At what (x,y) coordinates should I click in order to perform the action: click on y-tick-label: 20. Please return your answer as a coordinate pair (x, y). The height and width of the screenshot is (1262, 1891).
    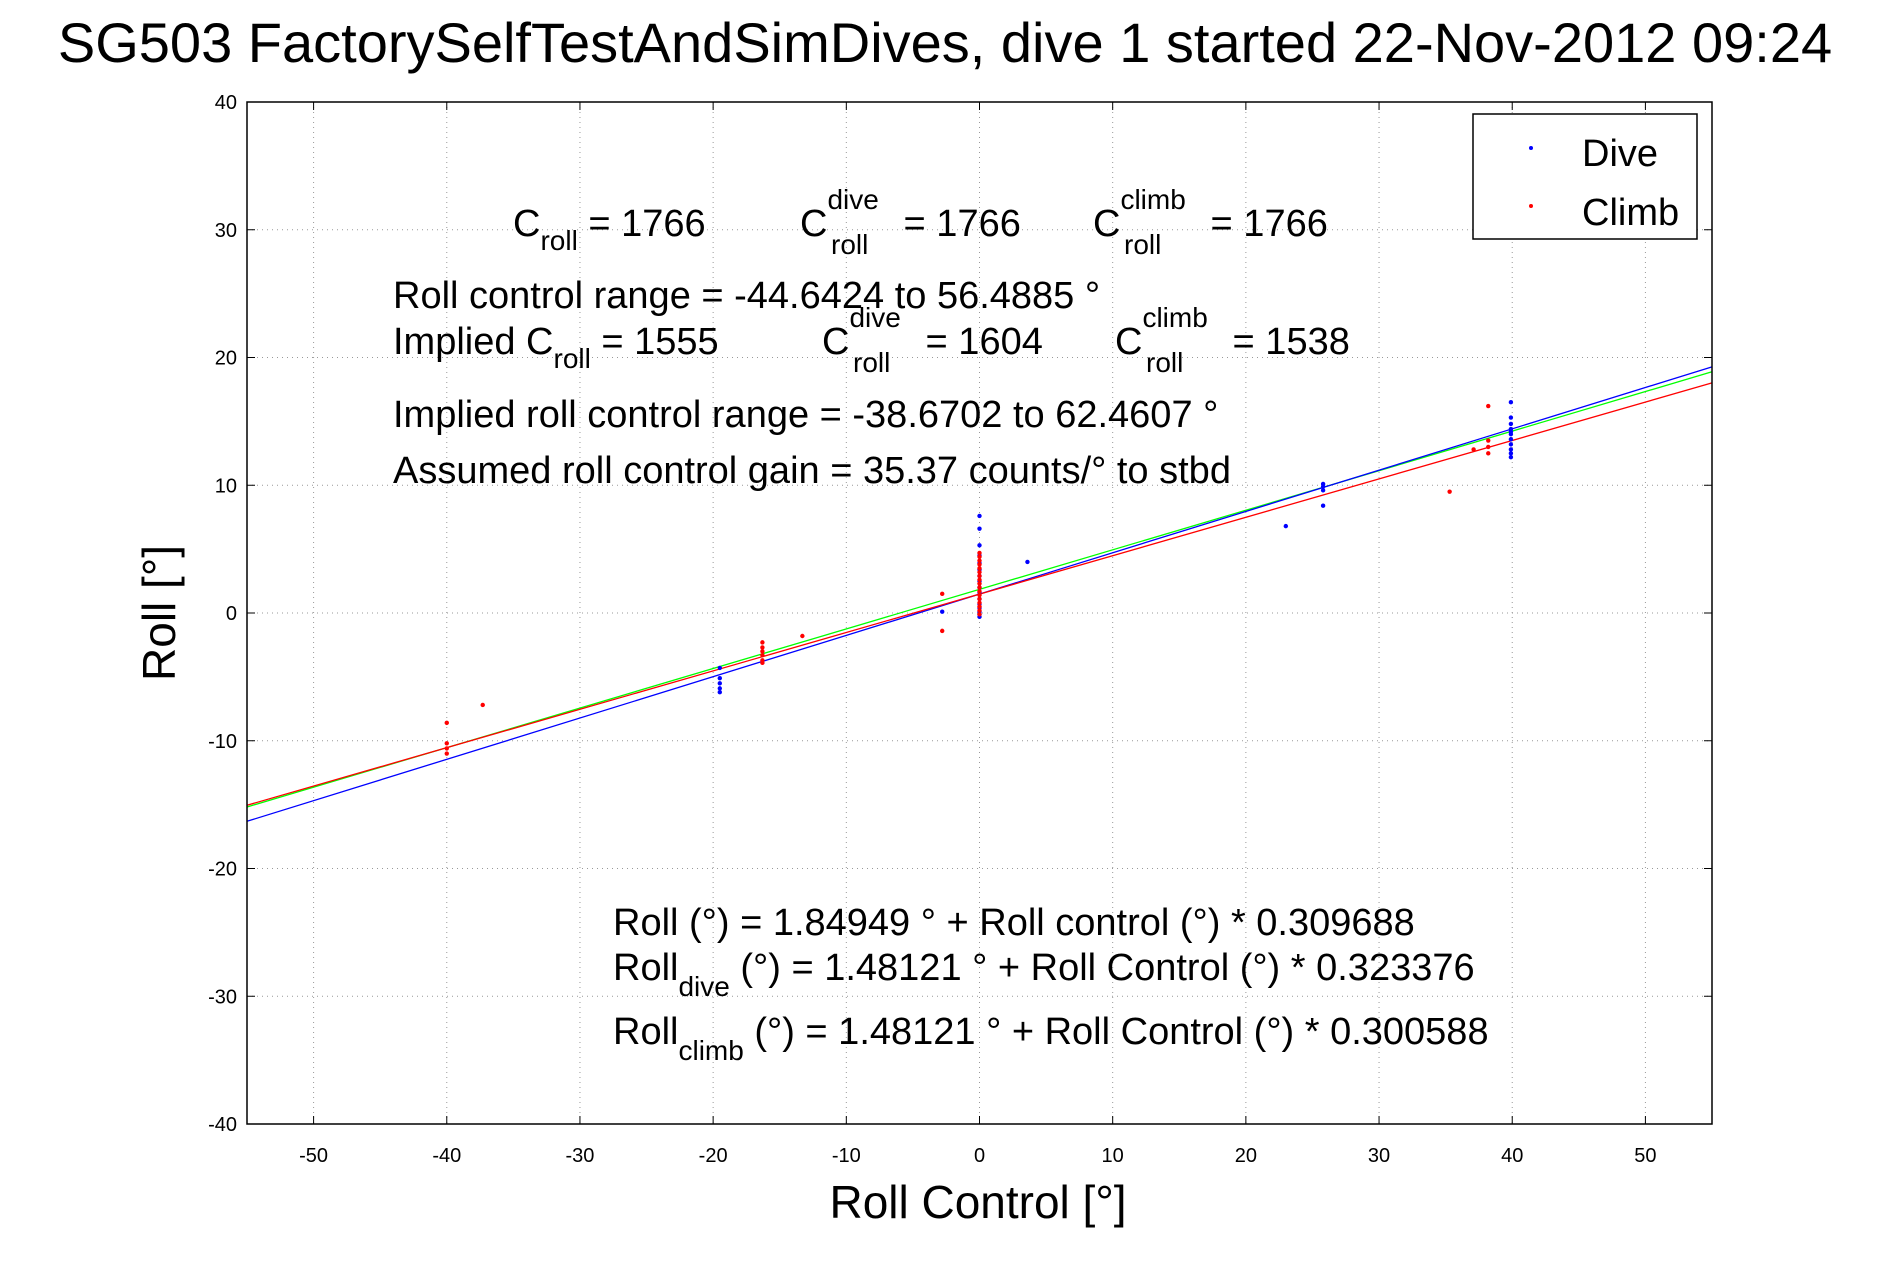
    Looking at the image, I should click on (226, 359).